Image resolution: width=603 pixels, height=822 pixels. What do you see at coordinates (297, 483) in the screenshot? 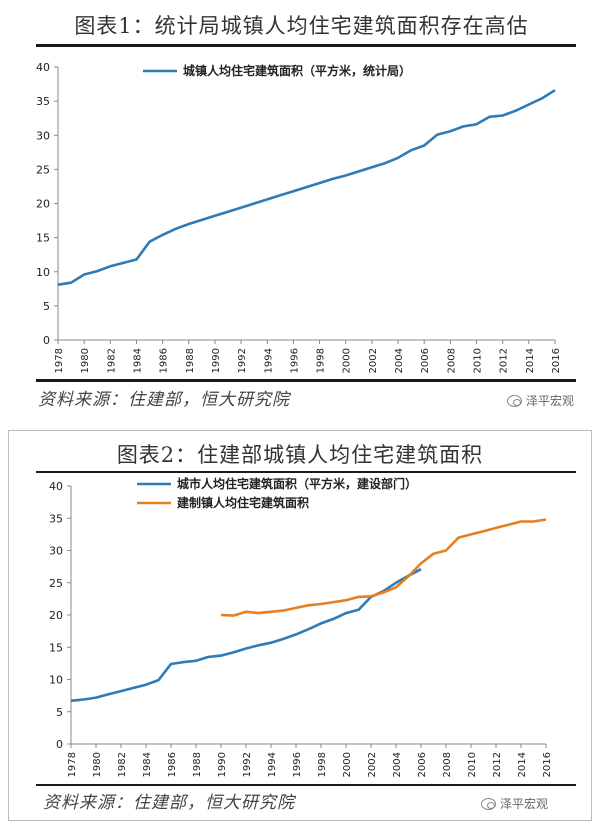
I see `legend-label: 城市人均住宅建筑面积（平方米，建设部门）` at bounding box center [297, 483].